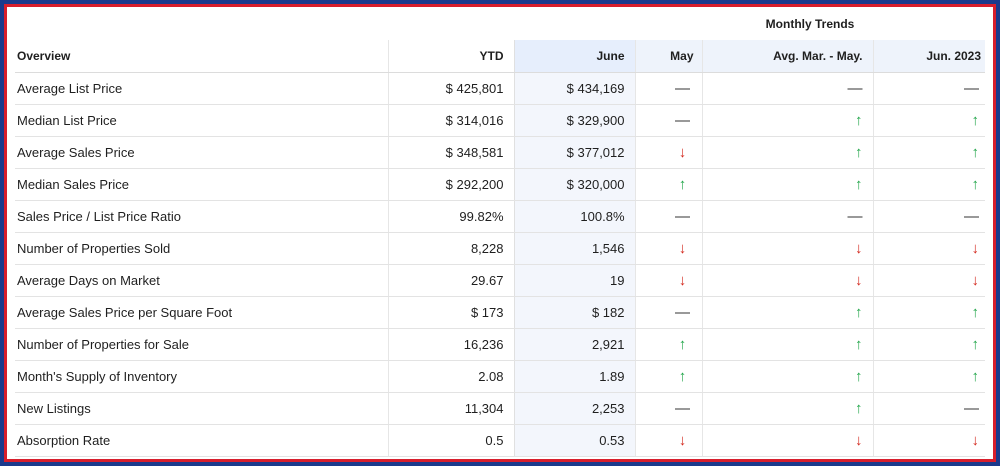  I want to click on table-row: Average Days on Market 29.67 19 ↓ ↓ ↓, so click(500, 280).